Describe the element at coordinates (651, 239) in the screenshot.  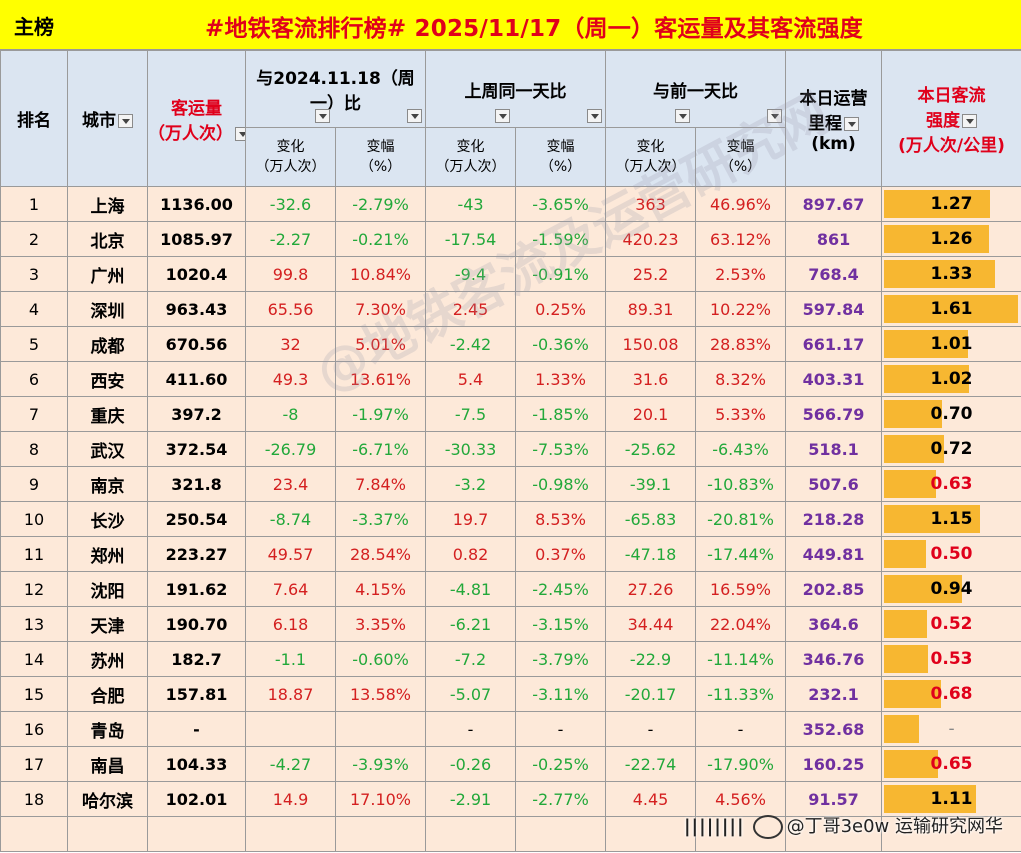
I see `cell-dod-change: 420.23` at that location.